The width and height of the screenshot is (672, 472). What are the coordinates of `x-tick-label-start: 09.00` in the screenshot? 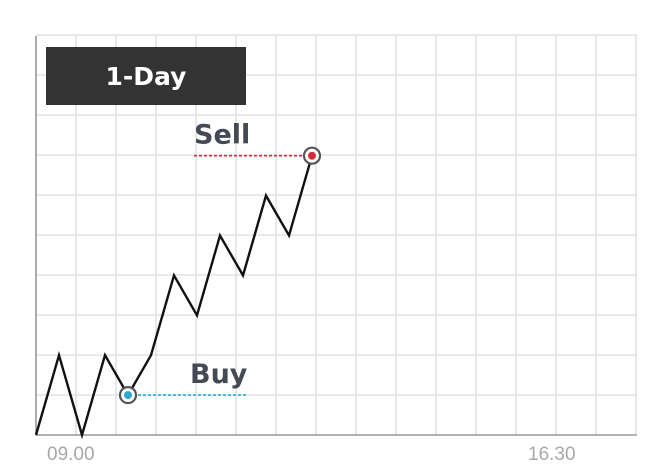 It's located at (71, 454).